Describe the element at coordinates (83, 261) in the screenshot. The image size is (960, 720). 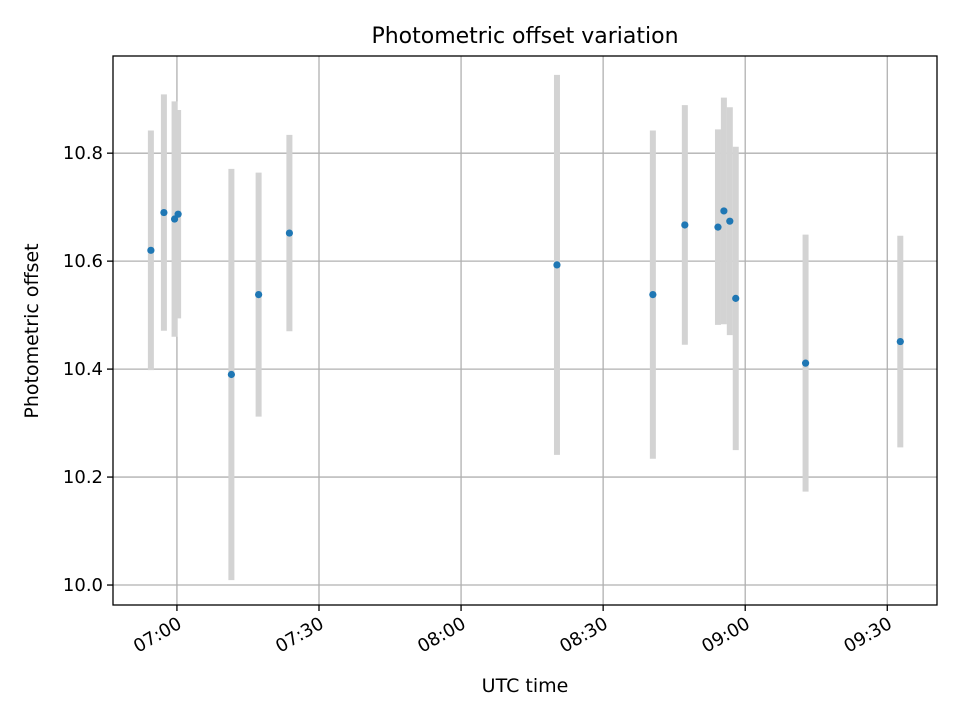
I see `y-tick-label: 10.6` at that location.